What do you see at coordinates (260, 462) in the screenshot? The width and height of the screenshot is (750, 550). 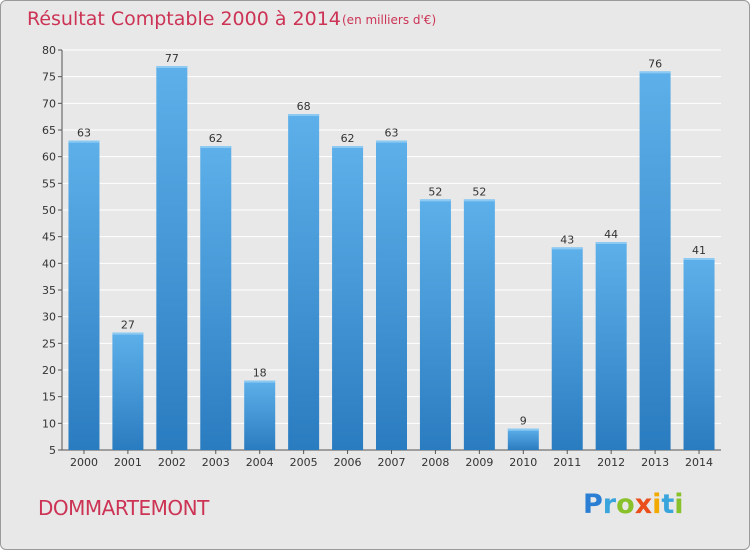 I see `x-tick-label-2004: 2004` at bounding box center [260, 462].